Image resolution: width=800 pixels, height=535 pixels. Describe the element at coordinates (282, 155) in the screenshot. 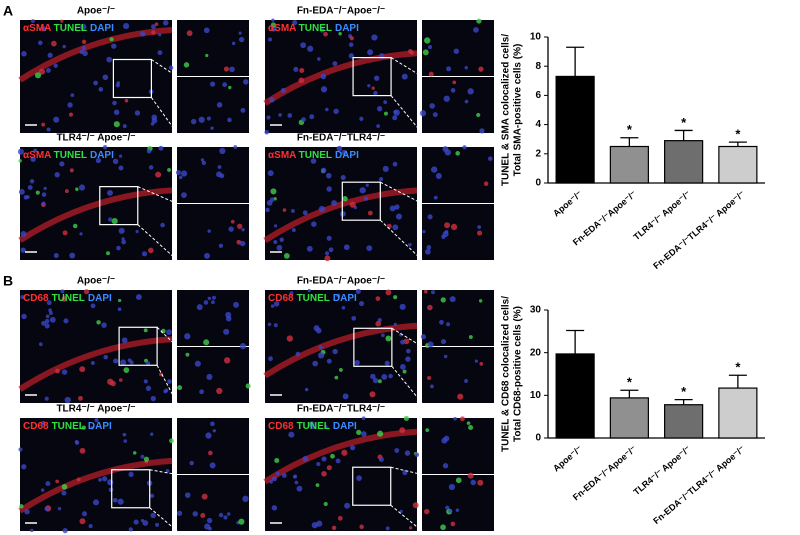

I see `stain-name: αSMA` at that location.